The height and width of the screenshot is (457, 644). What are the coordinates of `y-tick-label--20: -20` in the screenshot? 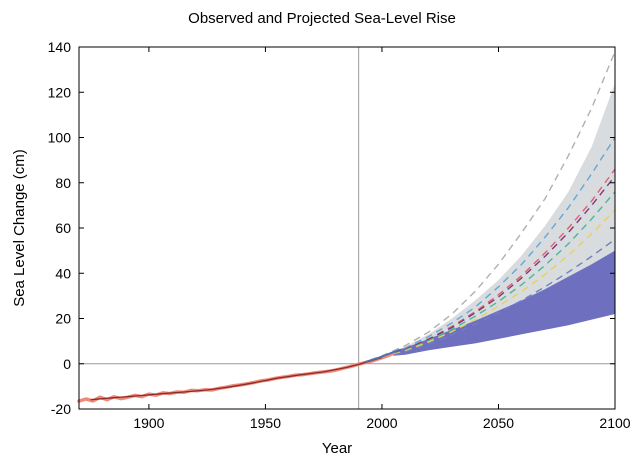 It's located at (61, 409).